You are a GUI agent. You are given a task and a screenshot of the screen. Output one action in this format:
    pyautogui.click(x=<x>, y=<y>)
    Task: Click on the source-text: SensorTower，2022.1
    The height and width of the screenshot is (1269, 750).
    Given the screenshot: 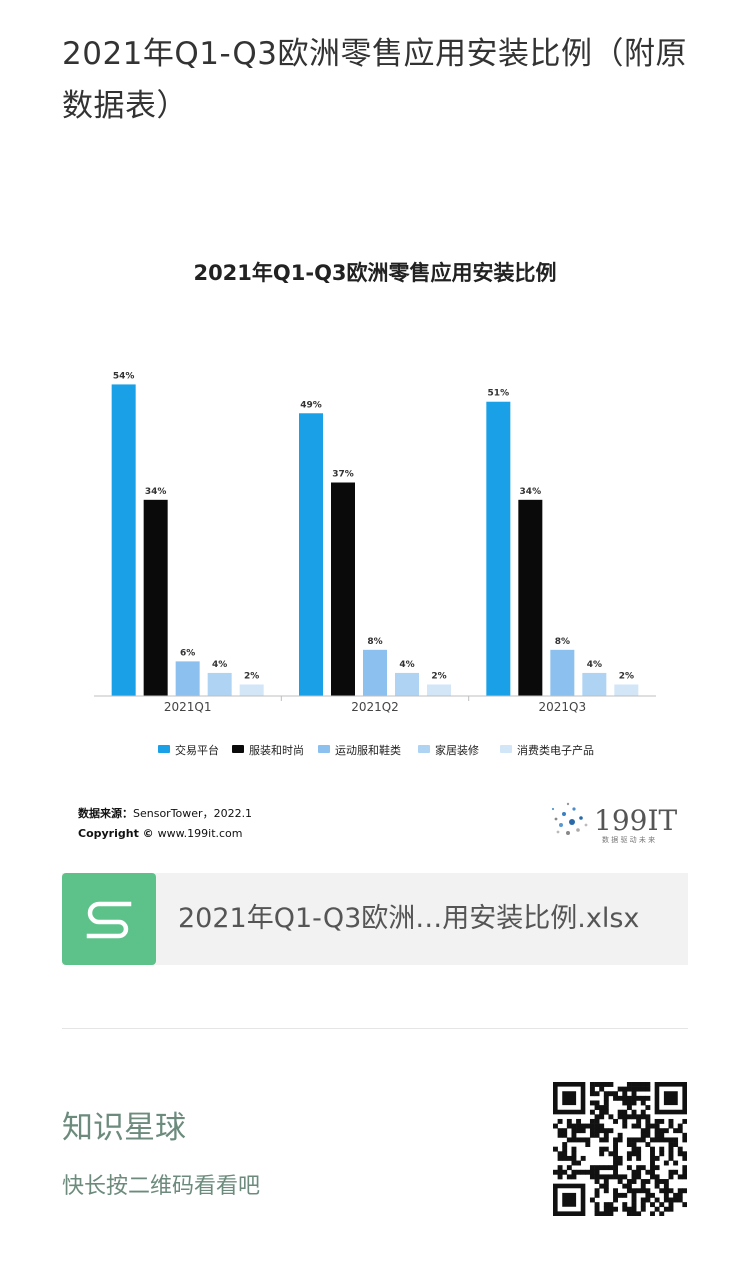 What is the action you would take?
    pyautogui.click(x=192, y=813)
    